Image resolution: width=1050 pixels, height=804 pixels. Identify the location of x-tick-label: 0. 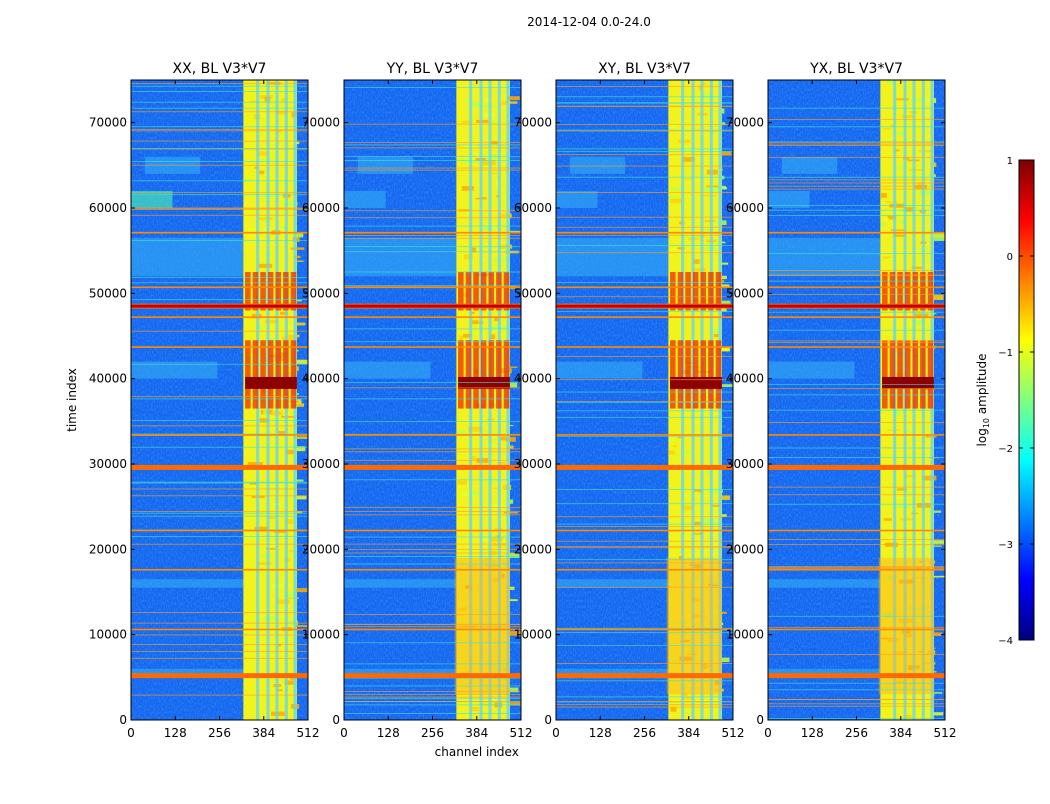
(344, 733).